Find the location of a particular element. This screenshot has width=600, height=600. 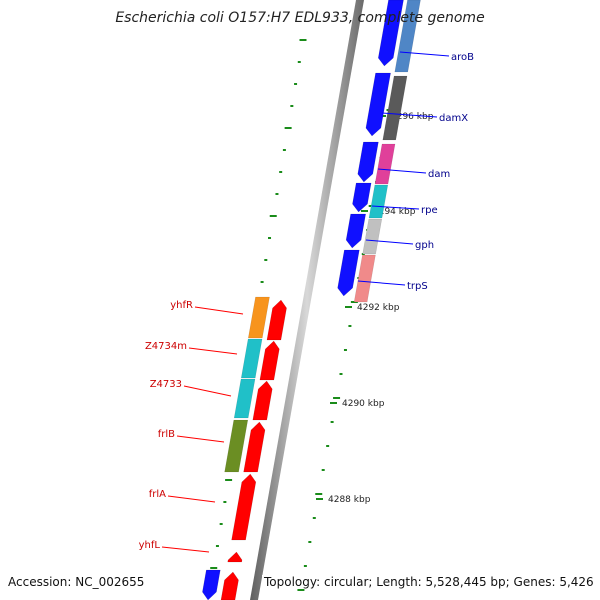

accession-text: Accession: NC_002655 is located at coordinates (78, 582).